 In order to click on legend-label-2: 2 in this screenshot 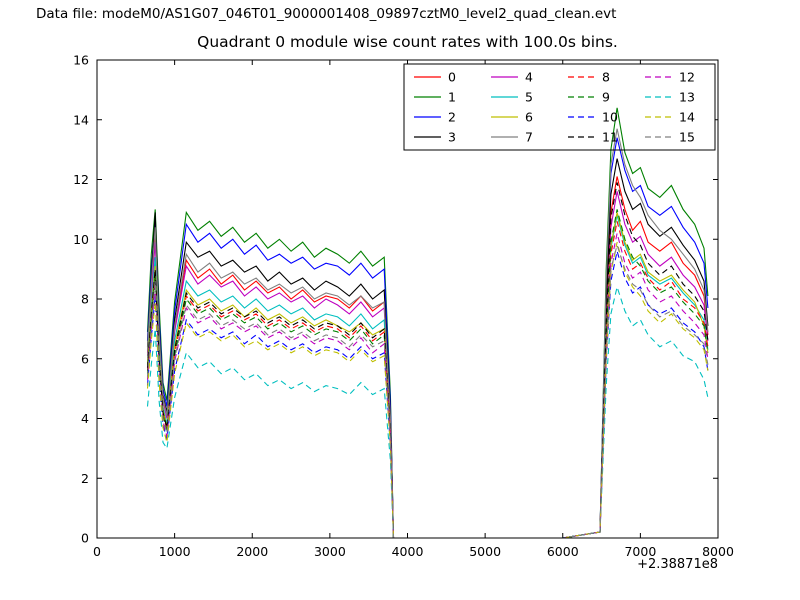, I will do `click(452, 117)`.